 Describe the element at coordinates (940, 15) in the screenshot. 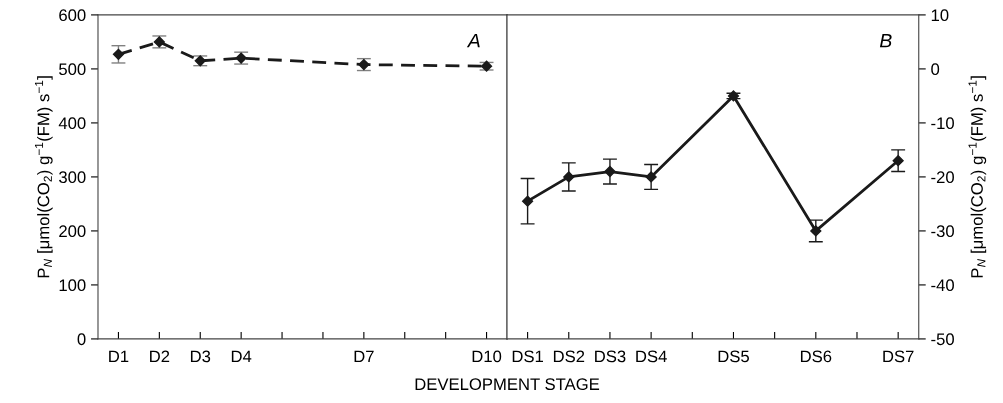

I see `y-tick-label: 10` at that location.